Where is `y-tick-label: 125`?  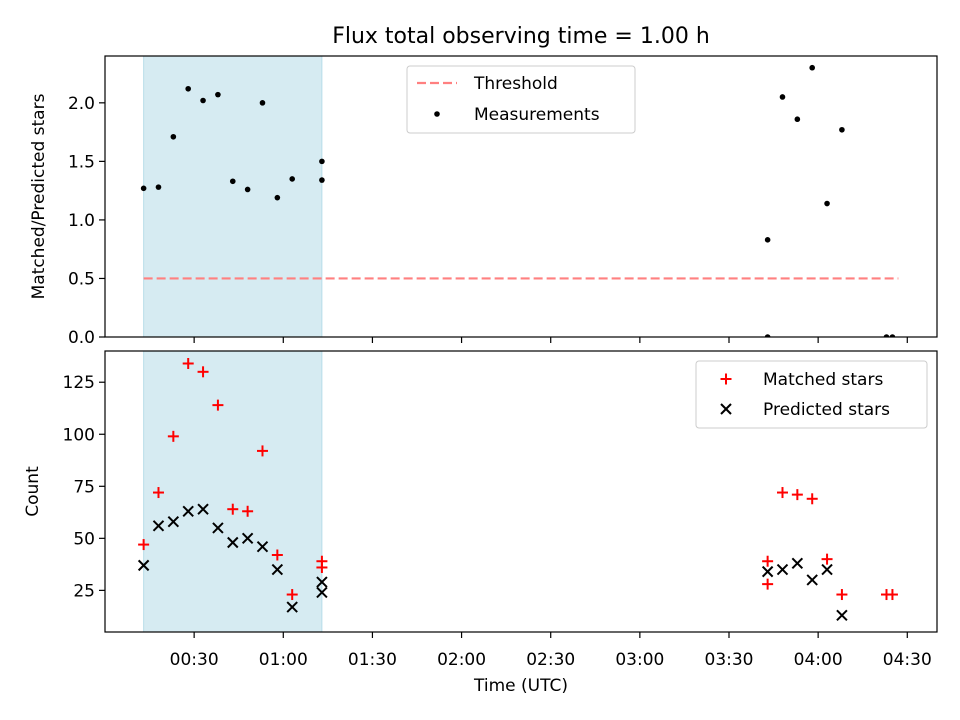
y-tick-label: 125 is located at coordinates (79, 383).